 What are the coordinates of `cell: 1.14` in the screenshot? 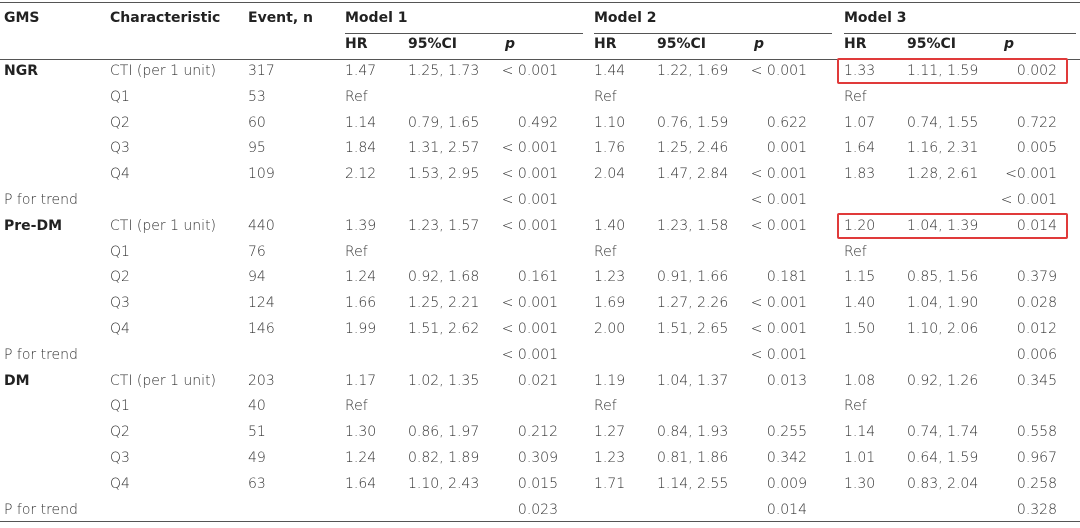 It's located at (361, 122).